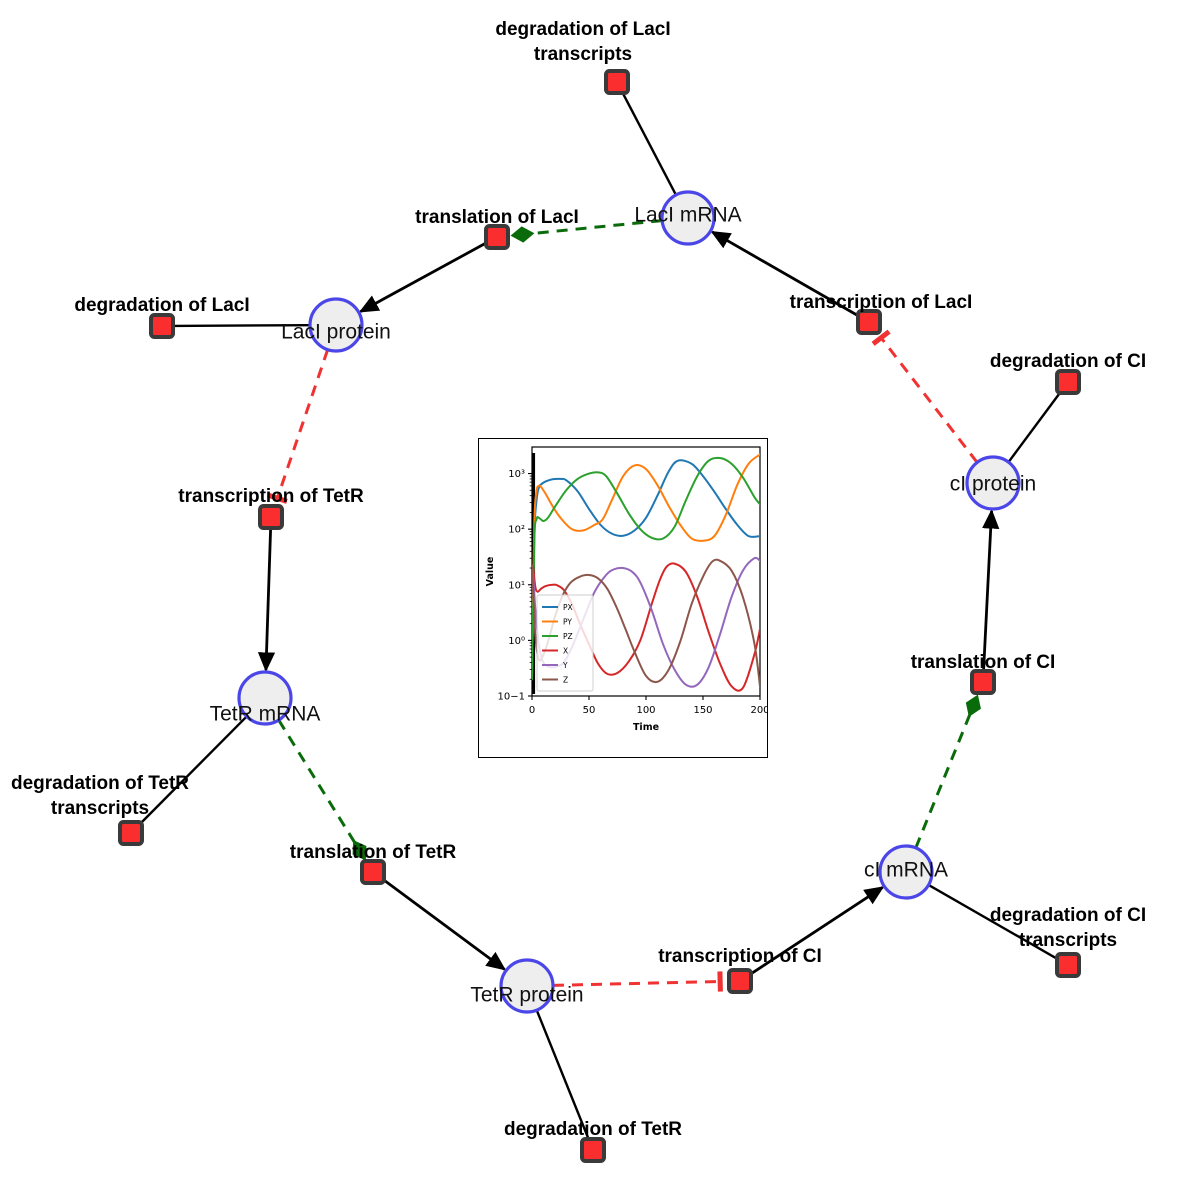 This screenshot has height=1200, width=1189. I want to click on species-label-tetr_protein: TetR protein, so click(526, 995).